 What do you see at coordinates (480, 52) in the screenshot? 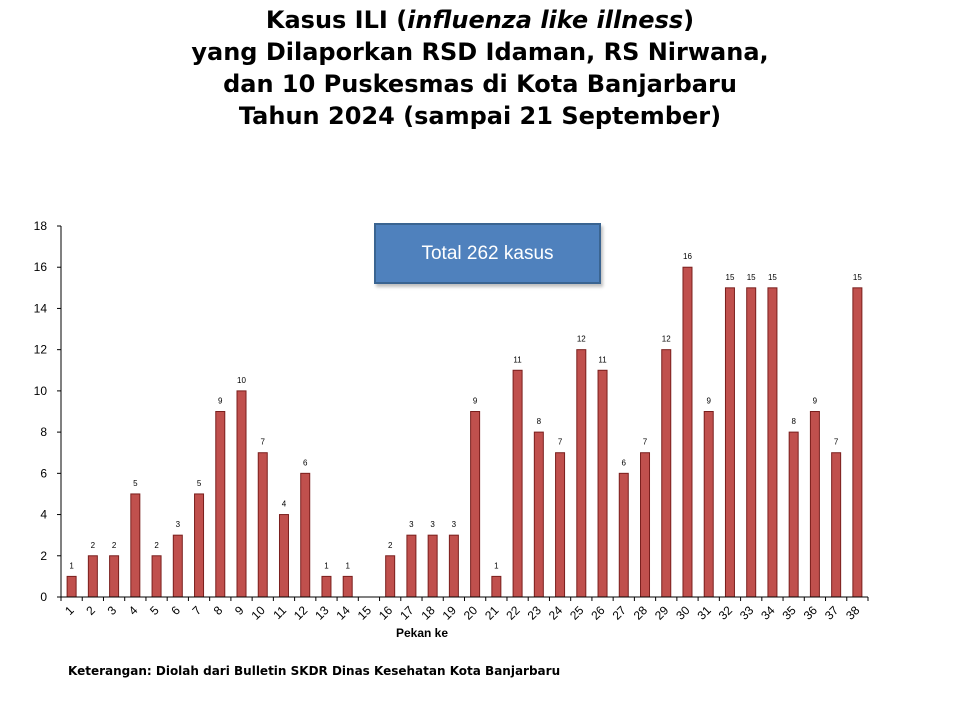
I see `title-line-2: yang Dilaporkan RSD Idaman, RS Nirwana,` at bounding box center [480, 52].